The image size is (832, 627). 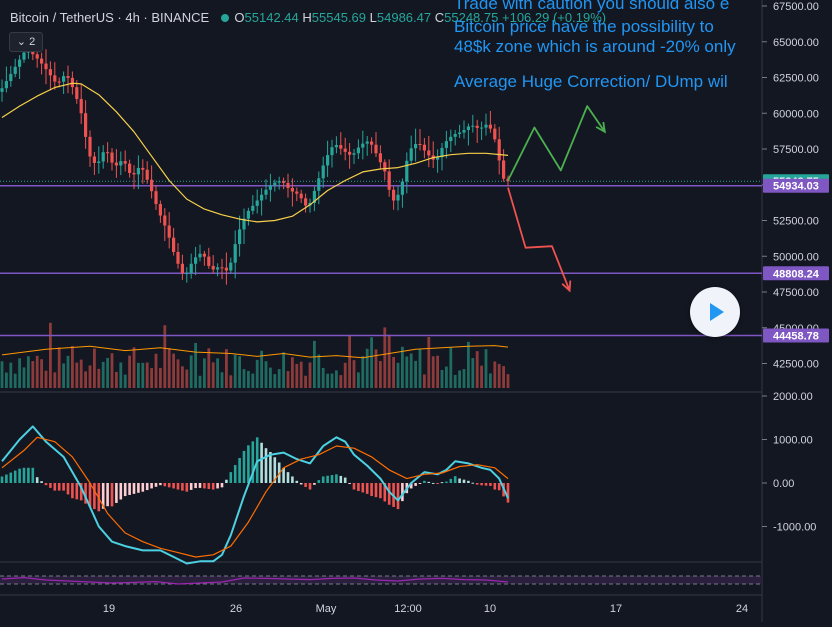 I want to click on indicator-toggle-button: ⌄ 2, so click(x=26, y=42).